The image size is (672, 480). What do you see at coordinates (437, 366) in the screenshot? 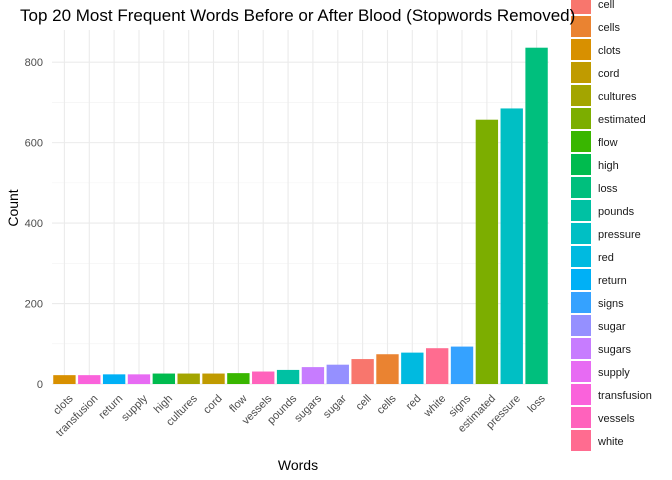
I see `bar-white` at bounding box center [437, 366].